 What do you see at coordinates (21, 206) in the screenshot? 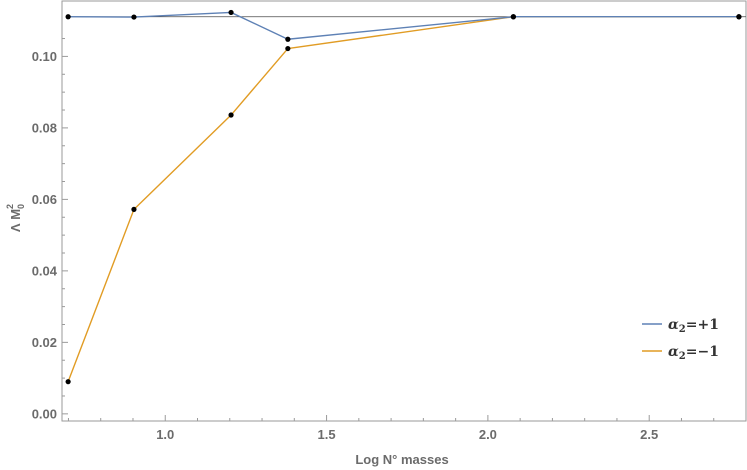
I see `y-axis-title-sub: 0` at bounding box center [21, 206].